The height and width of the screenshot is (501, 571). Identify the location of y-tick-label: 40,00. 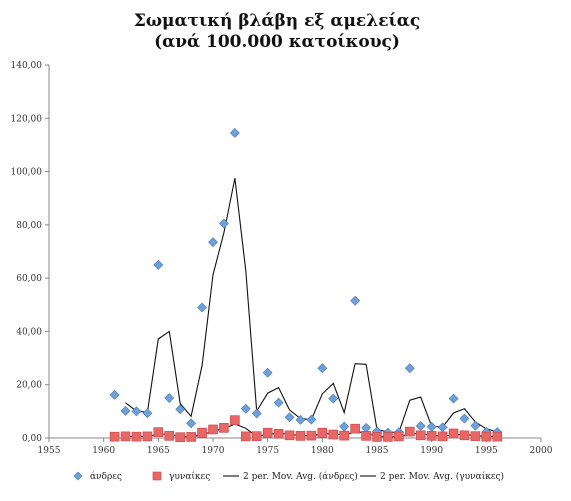
(29, 332).